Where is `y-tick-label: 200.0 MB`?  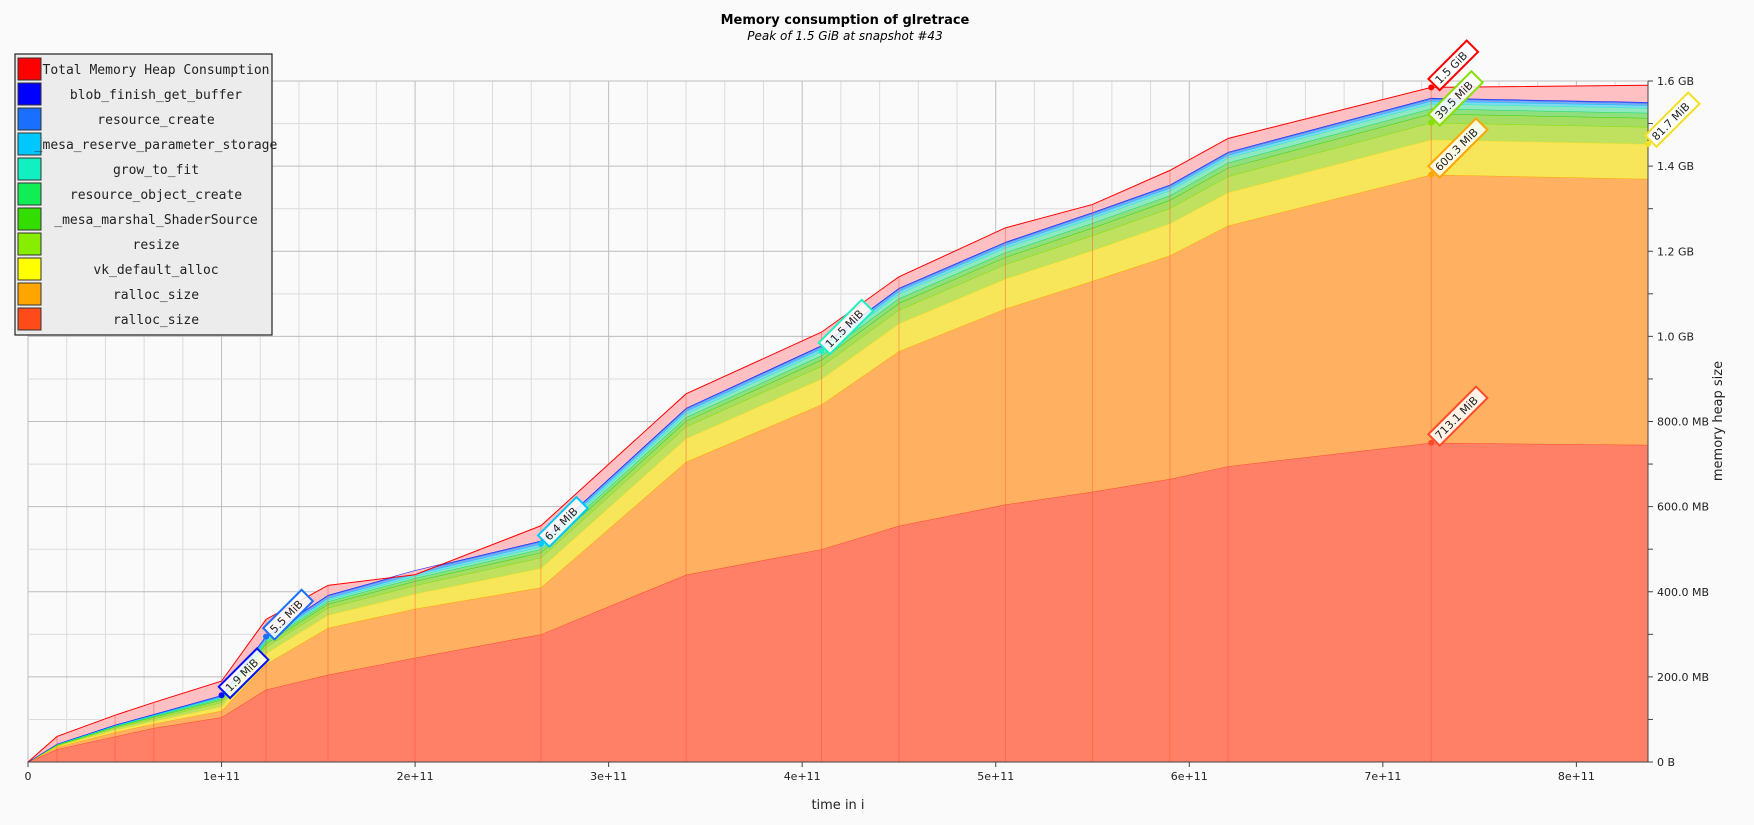 y-tick-label: 200.0 MB is located at coordinates (1683, 677).